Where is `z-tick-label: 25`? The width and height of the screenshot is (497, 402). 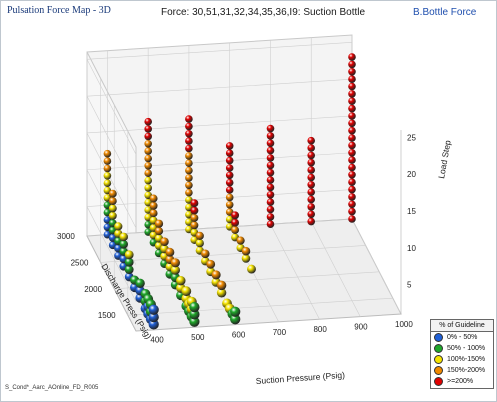 z-tick-label: 25 is located at coordinates (411, 137).